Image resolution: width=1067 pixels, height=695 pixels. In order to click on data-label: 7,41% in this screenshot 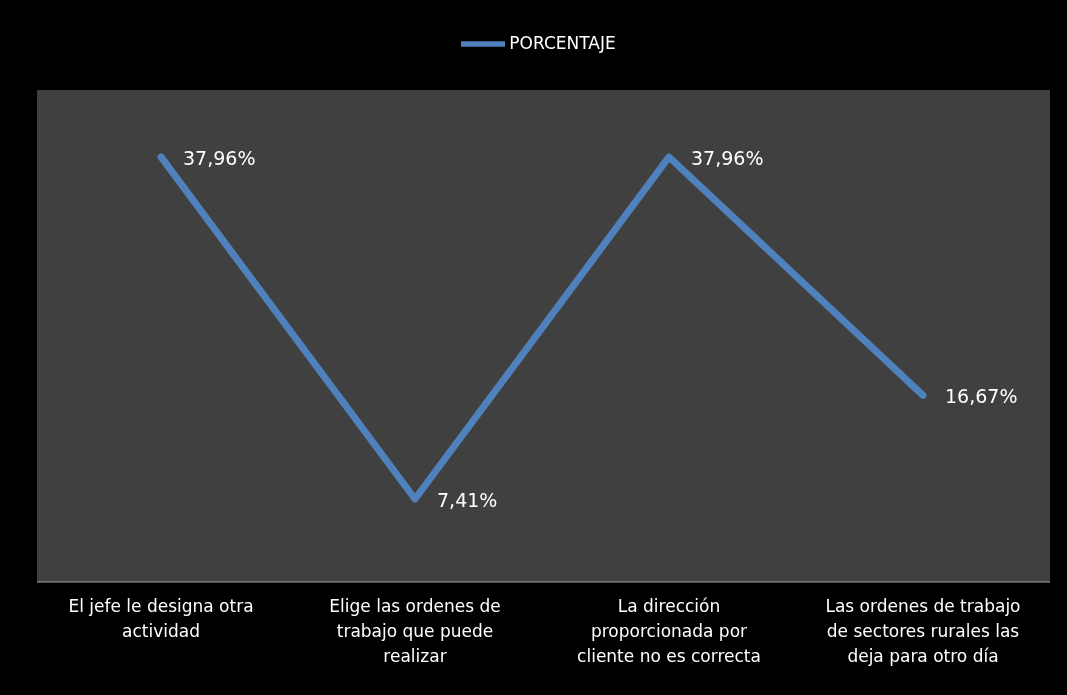, I will do `click(467, 500)`.